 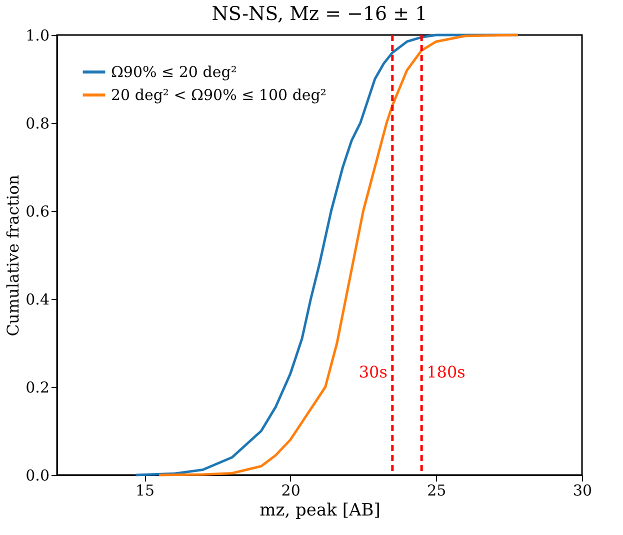 What do you see at coordinates (38, 35) in the screenshot?
I see `y-tick-label: 1.0` at bounding box center [38, 35].